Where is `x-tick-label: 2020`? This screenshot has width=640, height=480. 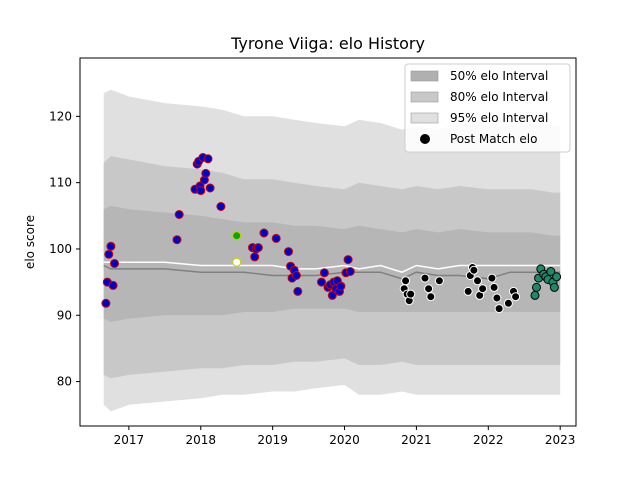 x-tick-label: 2020 is located at coordinates (344, 440).